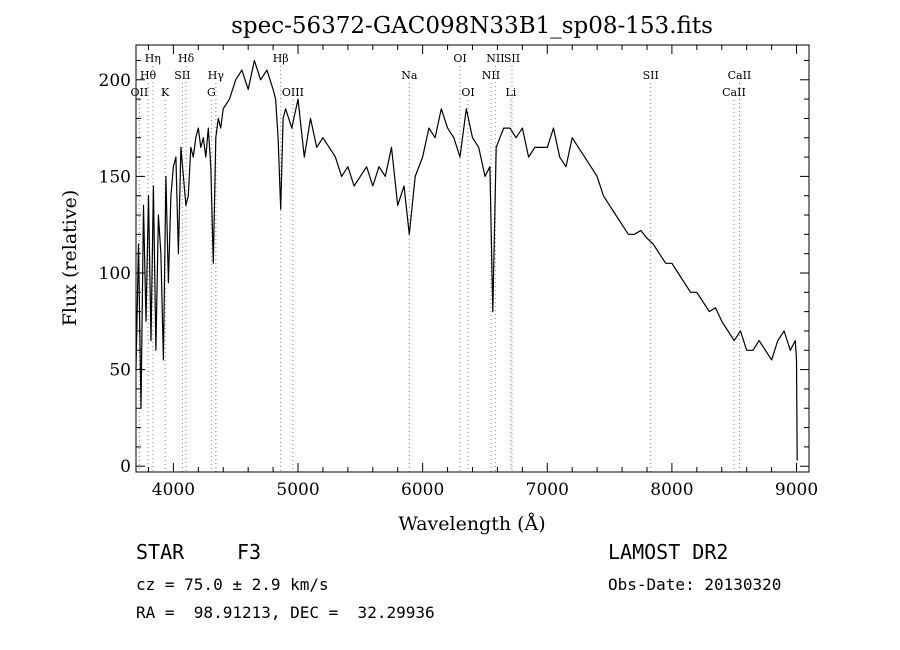  What do you see at coordinates (125, 467) in the screenshot?
I see `y-tick-label: 0` at bounding box center [125, 467].